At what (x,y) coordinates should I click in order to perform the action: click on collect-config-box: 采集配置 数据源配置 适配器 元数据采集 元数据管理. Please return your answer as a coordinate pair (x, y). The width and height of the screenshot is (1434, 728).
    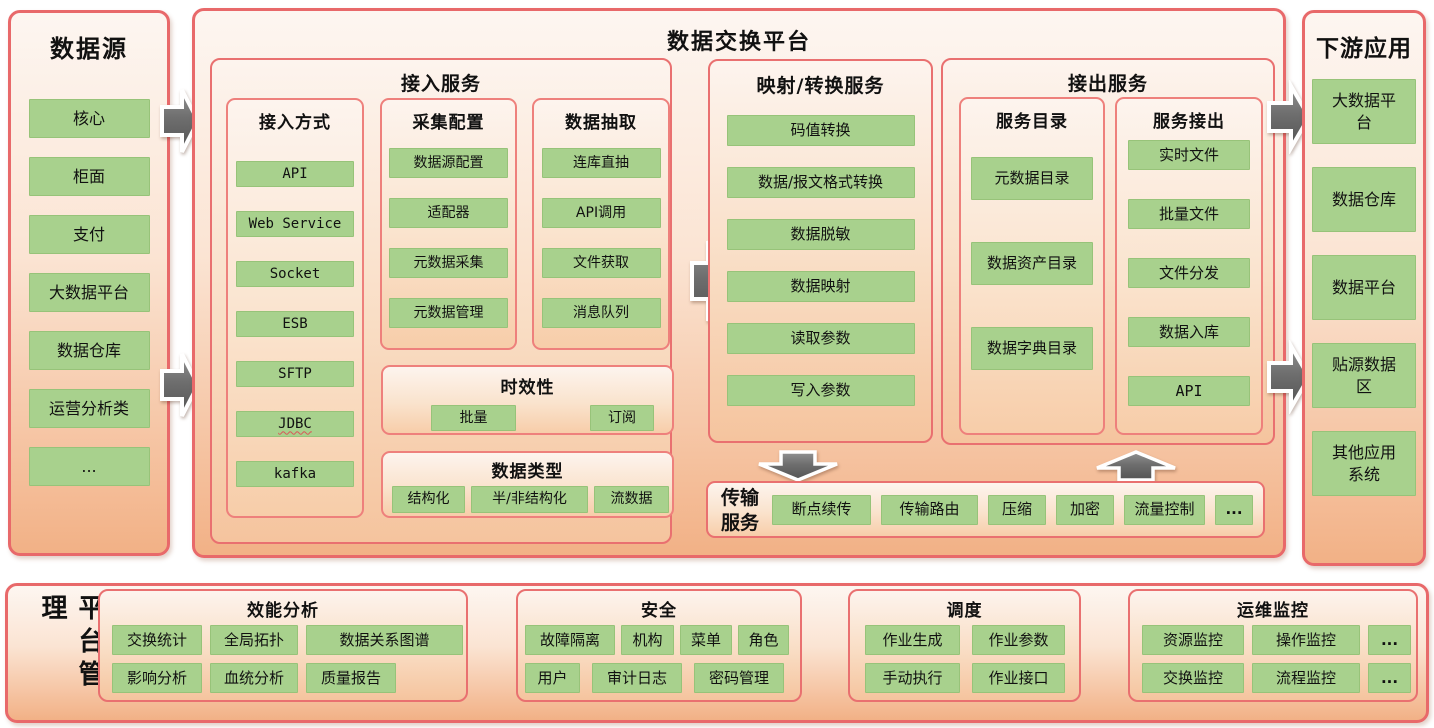
    Looking at the image, I should click on (448, 224).